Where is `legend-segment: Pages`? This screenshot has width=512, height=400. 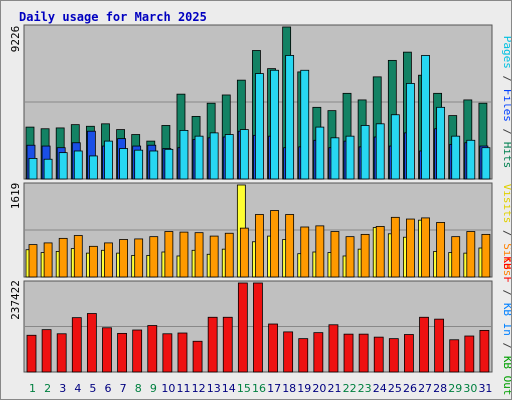
legend-segment: Pages is located at coordinates (506, 52).